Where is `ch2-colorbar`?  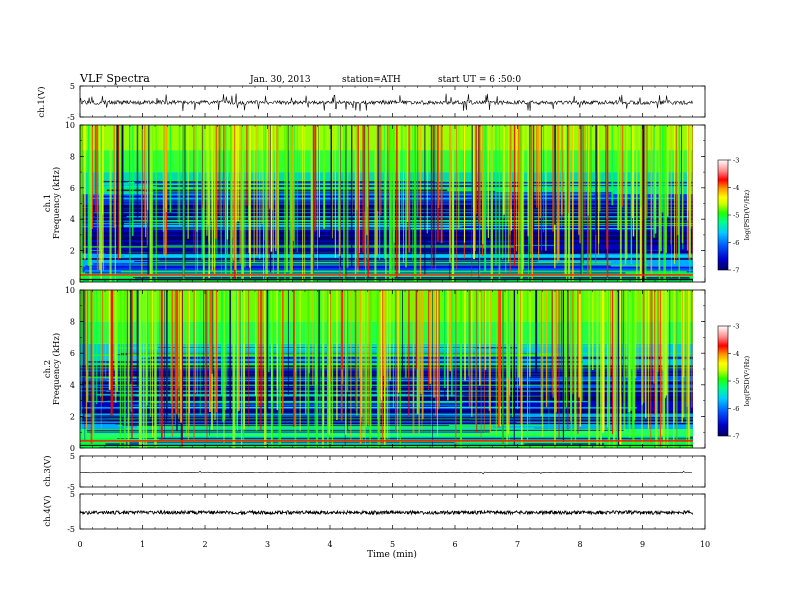 ch2-colorbar is located at coordinates (723, 381).